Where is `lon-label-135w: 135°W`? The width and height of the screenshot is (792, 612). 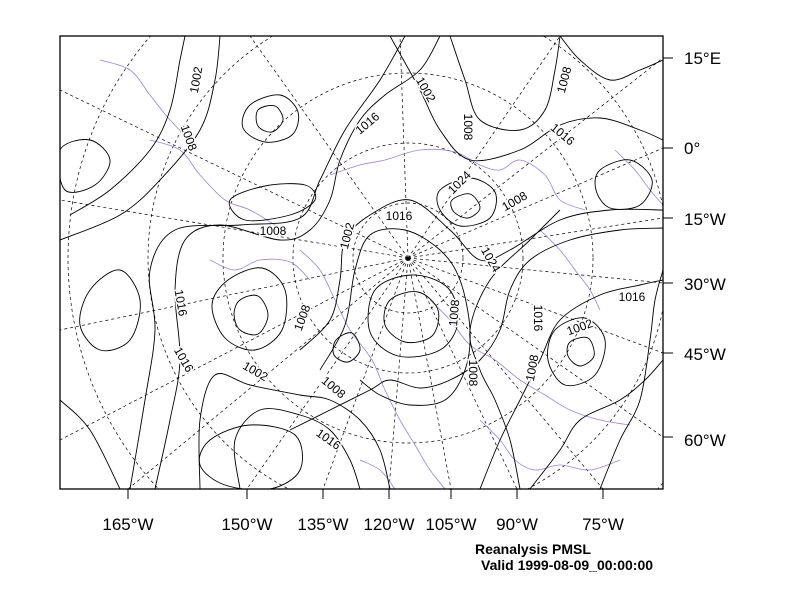 lon-label-135w: 135°W is located at coordinates (322, 524).